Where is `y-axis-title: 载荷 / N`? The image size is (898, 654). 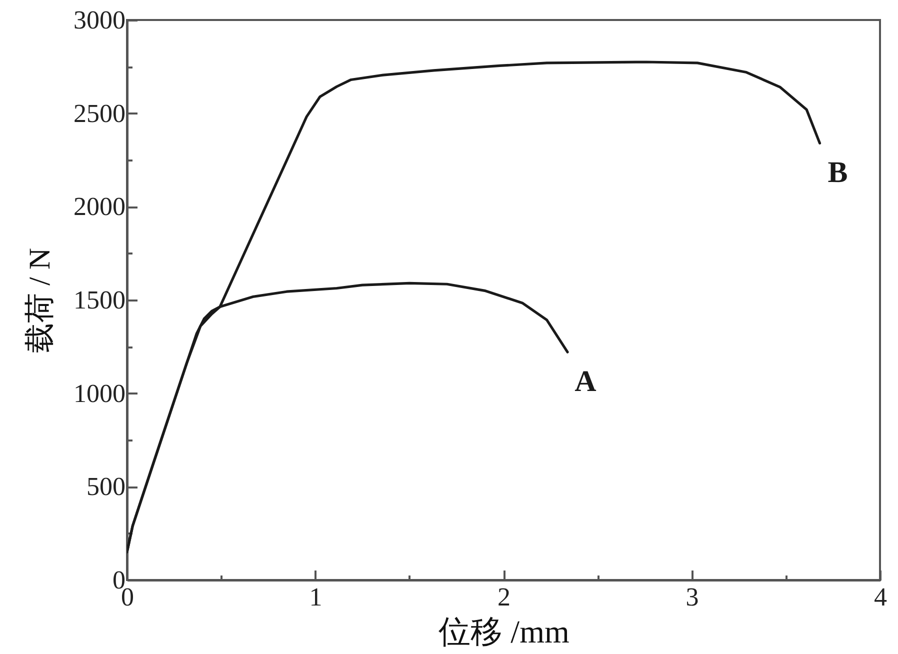
y-axis-title: 载荷 / N is located at coordinates (40, 300).